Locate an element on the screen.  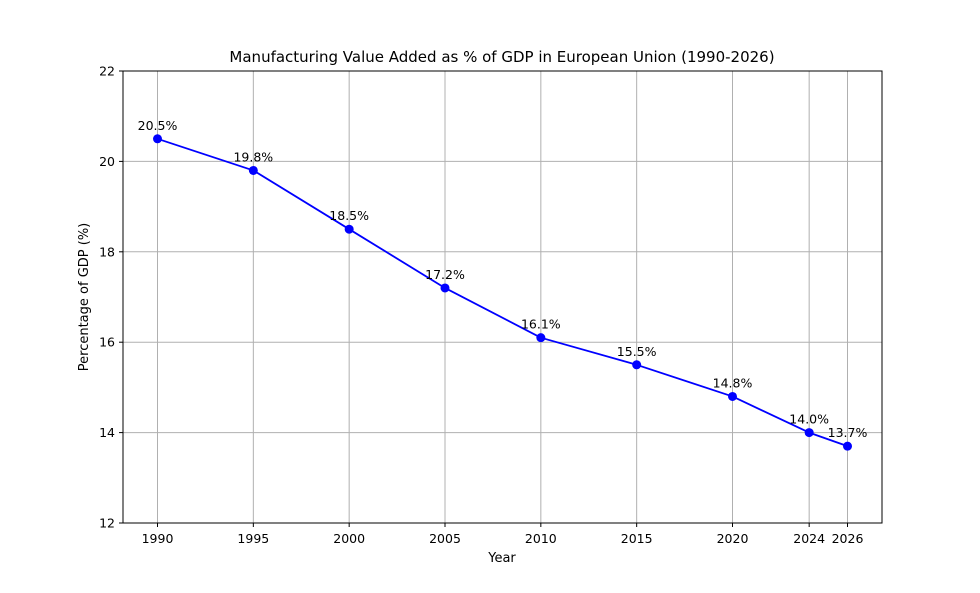
y-tick-label: 22 is located at coordinates (107, 71).